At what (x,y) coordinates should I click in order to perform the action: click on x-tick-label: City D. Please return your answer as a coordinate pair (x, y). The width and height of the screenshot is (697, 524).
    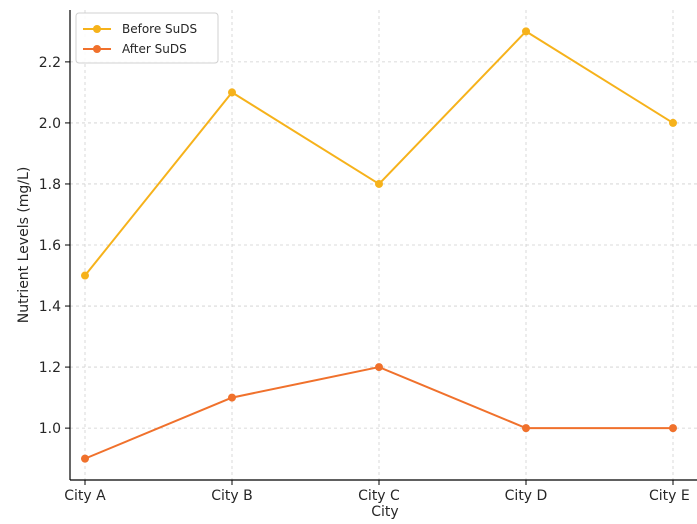
    Looking at the image, I should click on (526, 496).